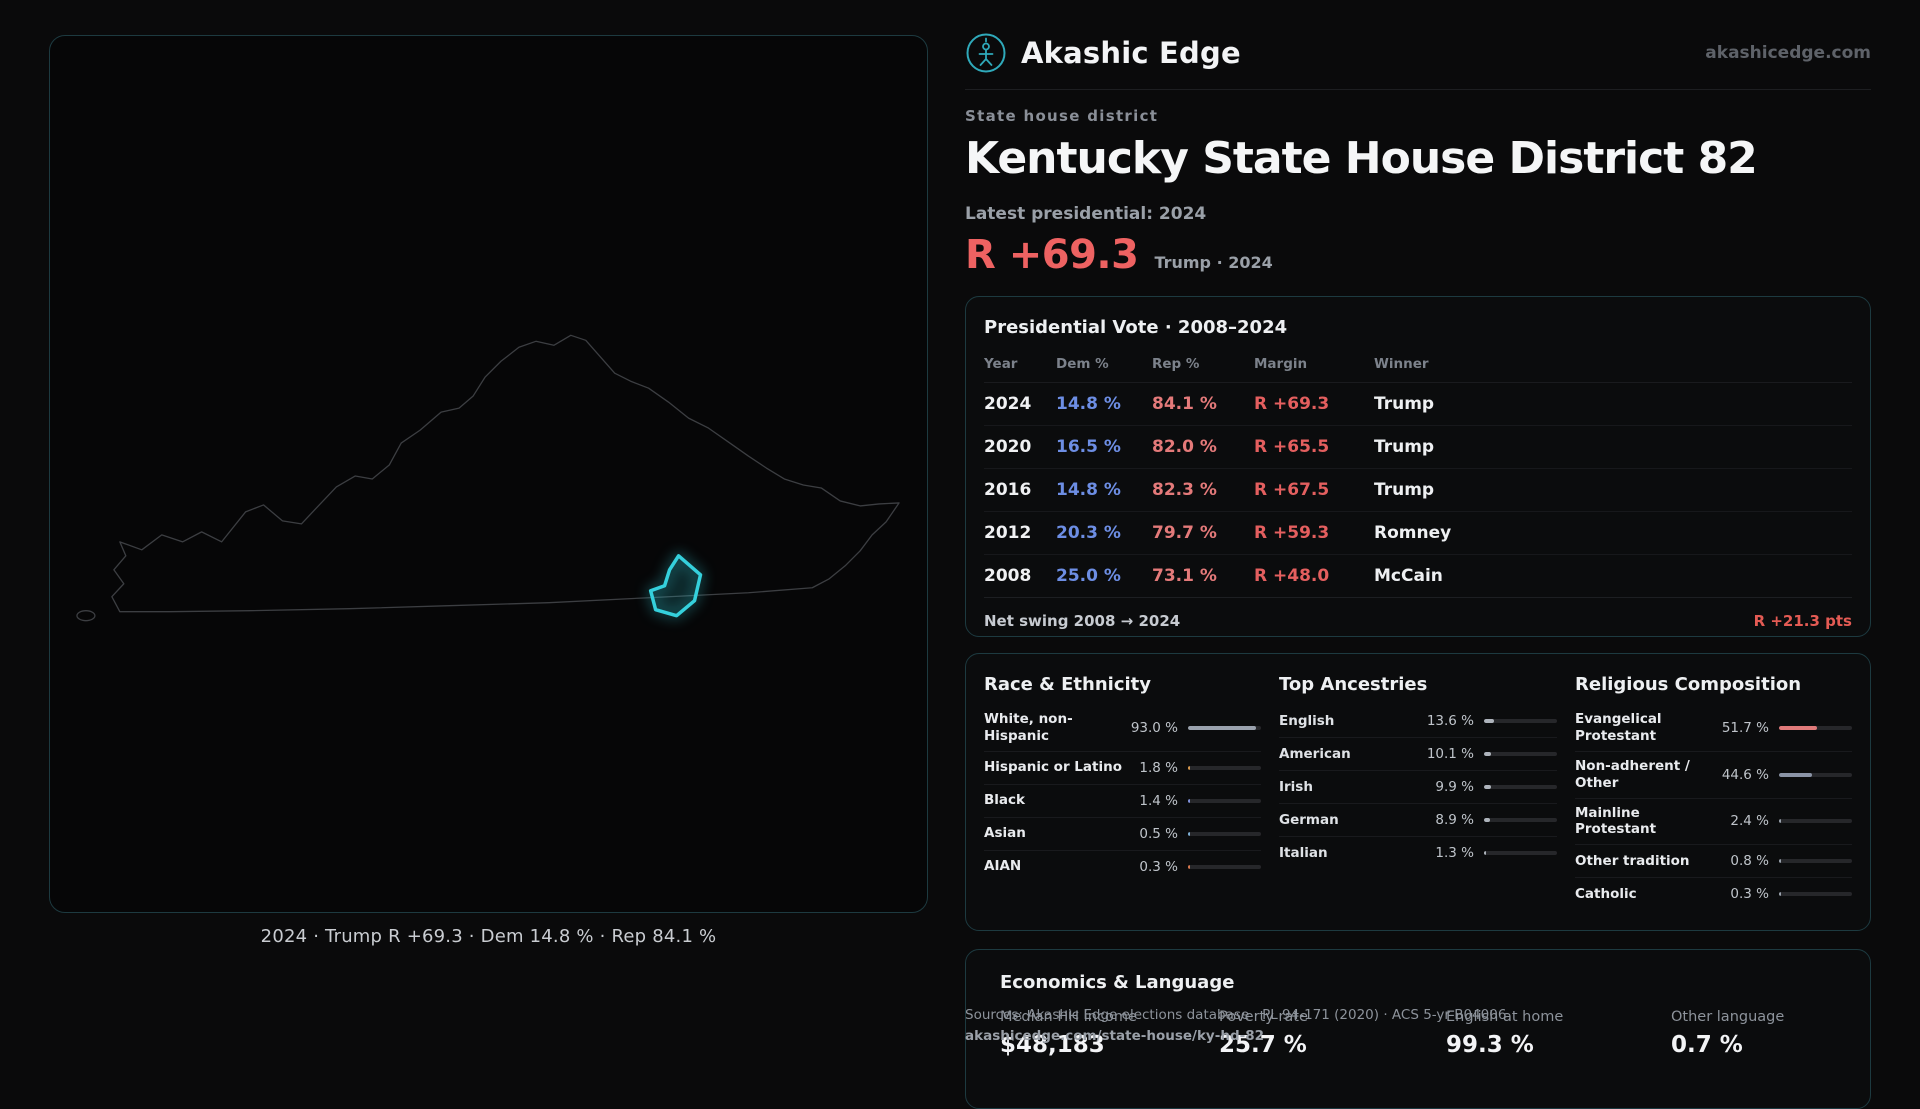 The image size is (1920, 1109). Describe the element at coordinates (1263, 1045) in the screenshot. I see `economics-stat-value: 25.7 %` at that location.